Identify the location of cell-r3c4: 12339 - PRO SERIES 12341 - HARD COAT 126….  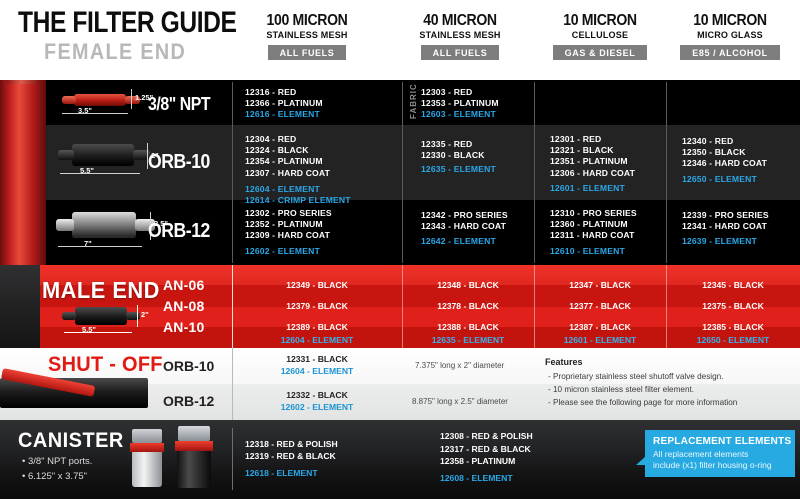
(725, 229).